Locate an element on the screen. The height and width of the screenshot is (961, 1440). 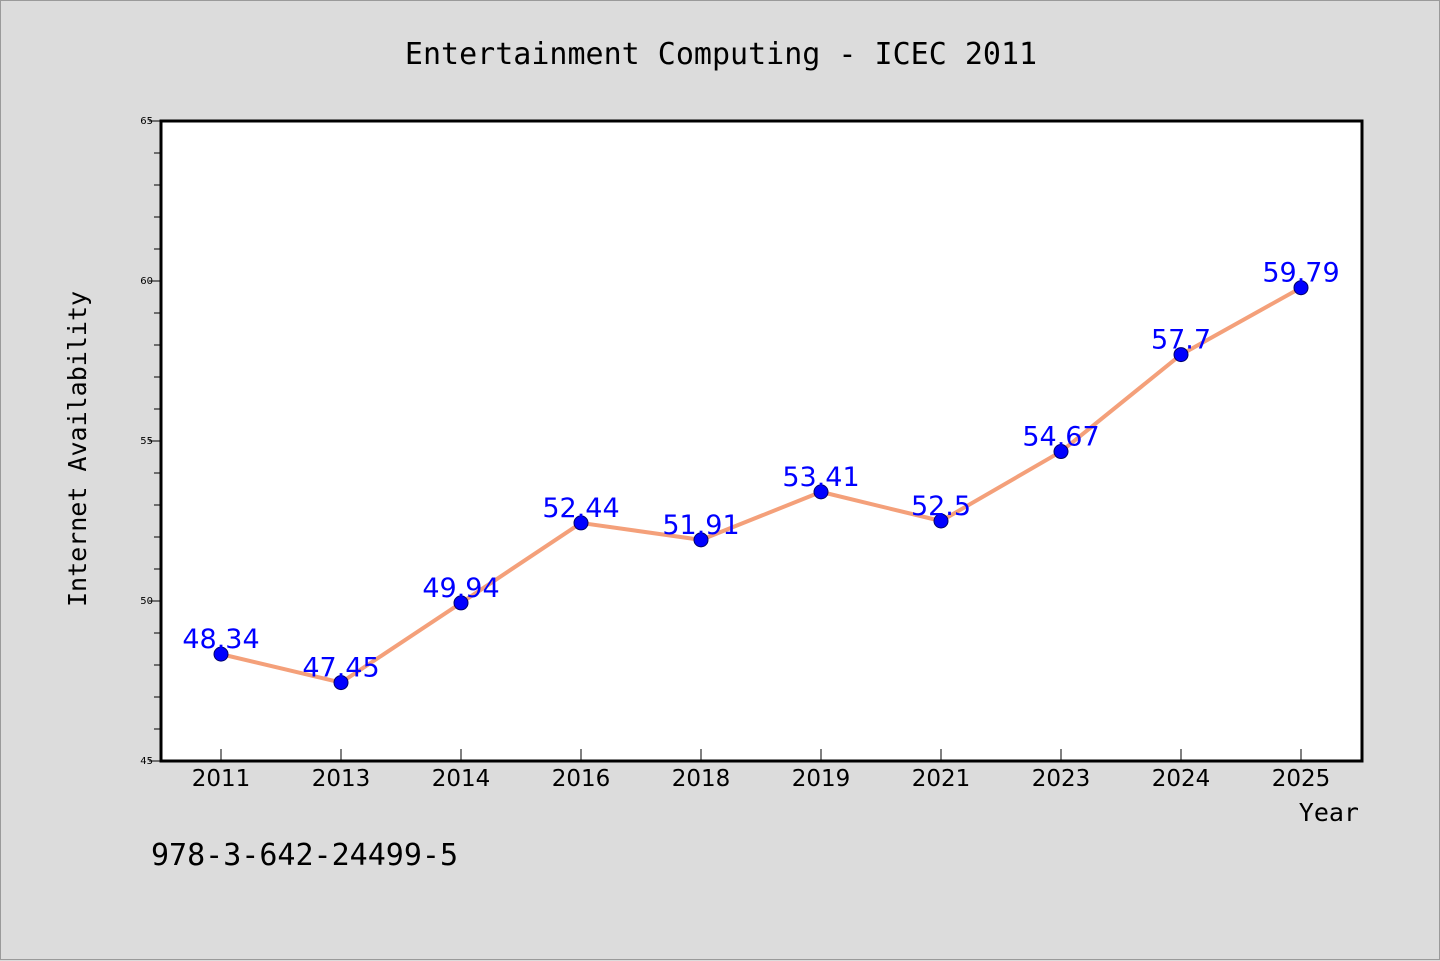
data-label: 48.34 is located at coordinates (220, 639).